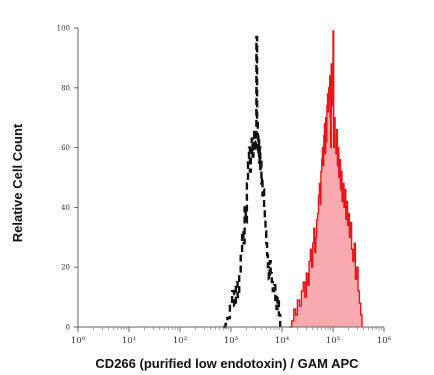 This screenshot has height=375, width=434. I want to click on x-tick-label: 10⁴, so click(282, 341).